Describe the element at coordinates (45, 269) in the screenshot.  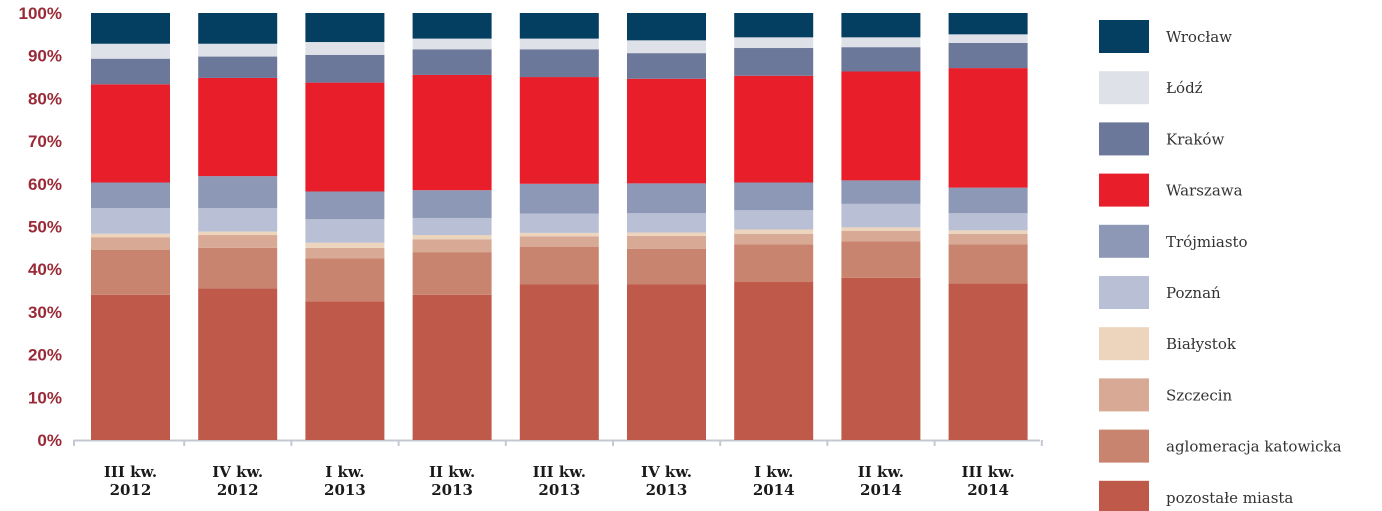
I see `y-tick-label: 40%` at that location.